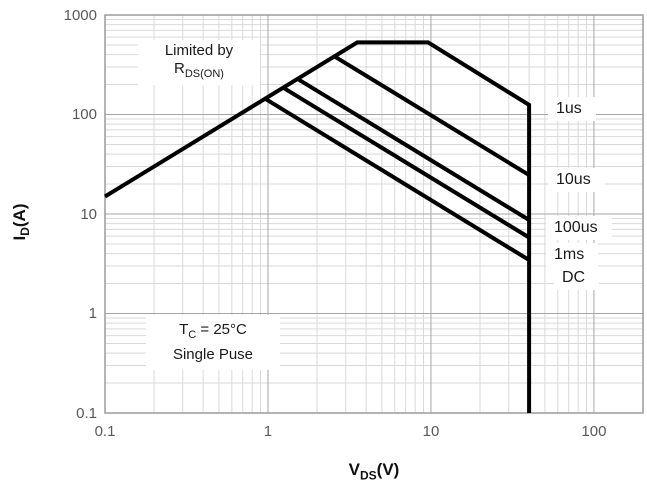 Image resolution: width=647 pixels, height=491 pixels. Describe the element at coordinates (572, 109) in the screenshot. I see `curve-label-1us: 1us` at that location.